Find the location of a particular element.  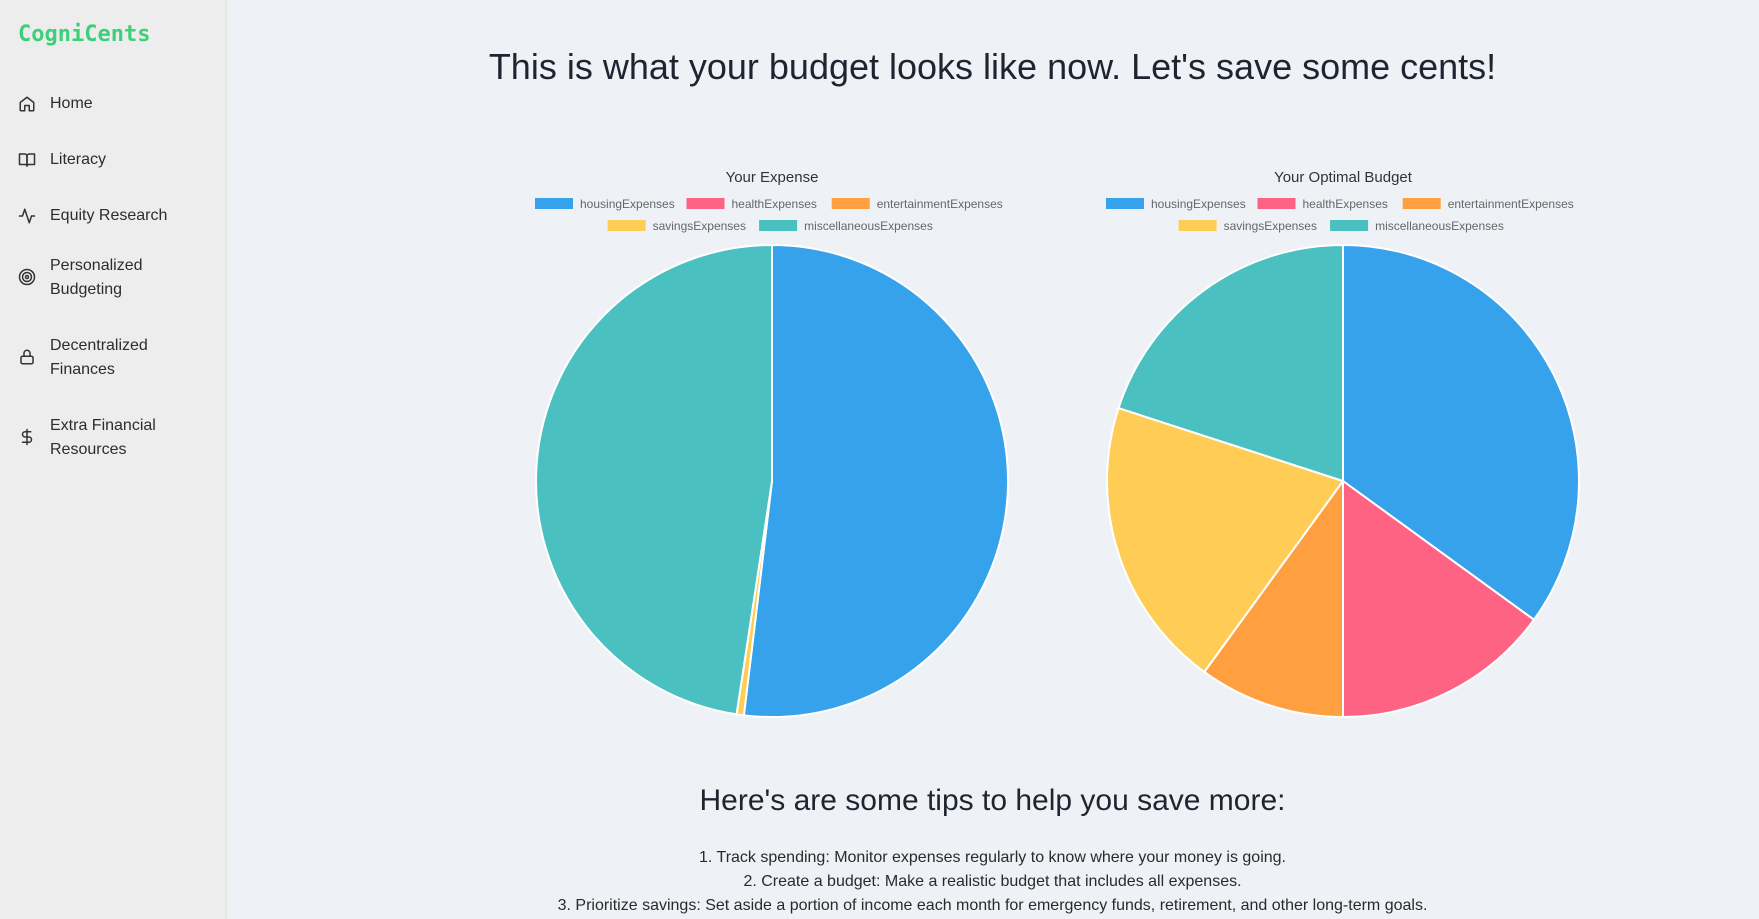

home-icon is located at coordinates (27, 104).